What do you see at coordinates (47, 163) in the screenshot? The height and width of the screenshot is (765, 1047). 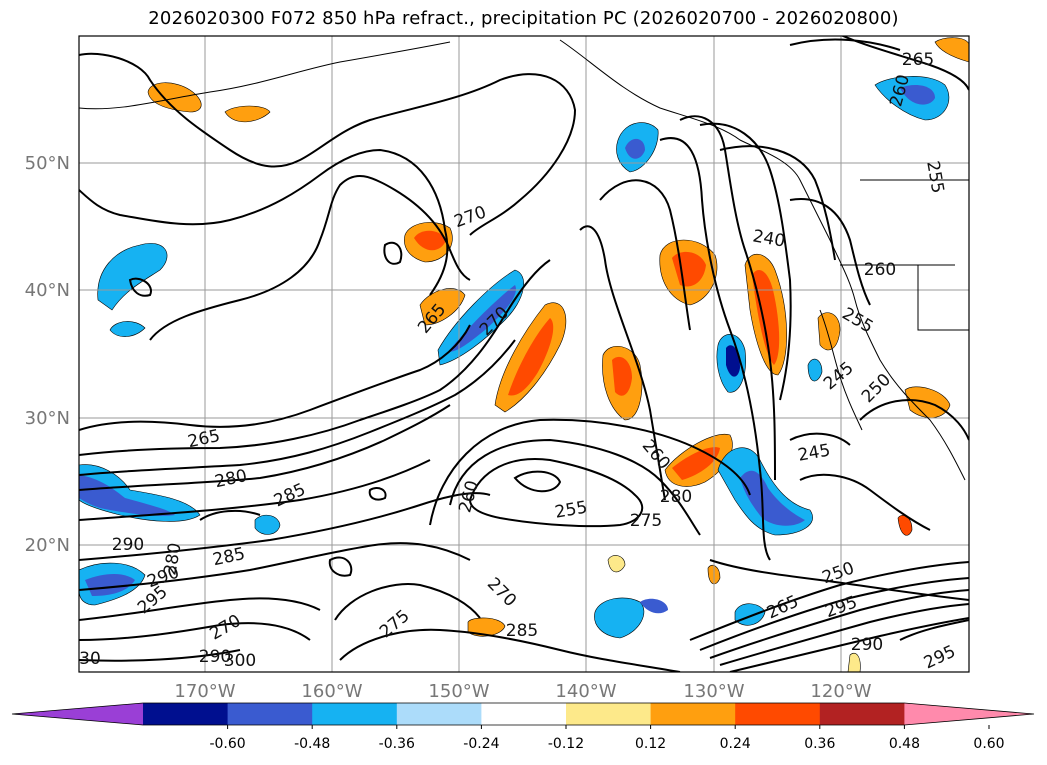 I see `lat-label-50n: 50°N` at bounding box center [47, 163].